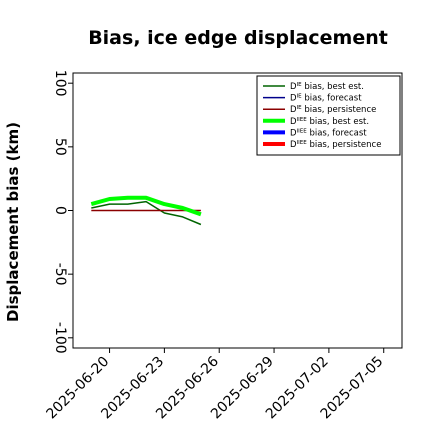  I want to click on legend-label-4: DIIEE bias, forecast, so click(328, 133).